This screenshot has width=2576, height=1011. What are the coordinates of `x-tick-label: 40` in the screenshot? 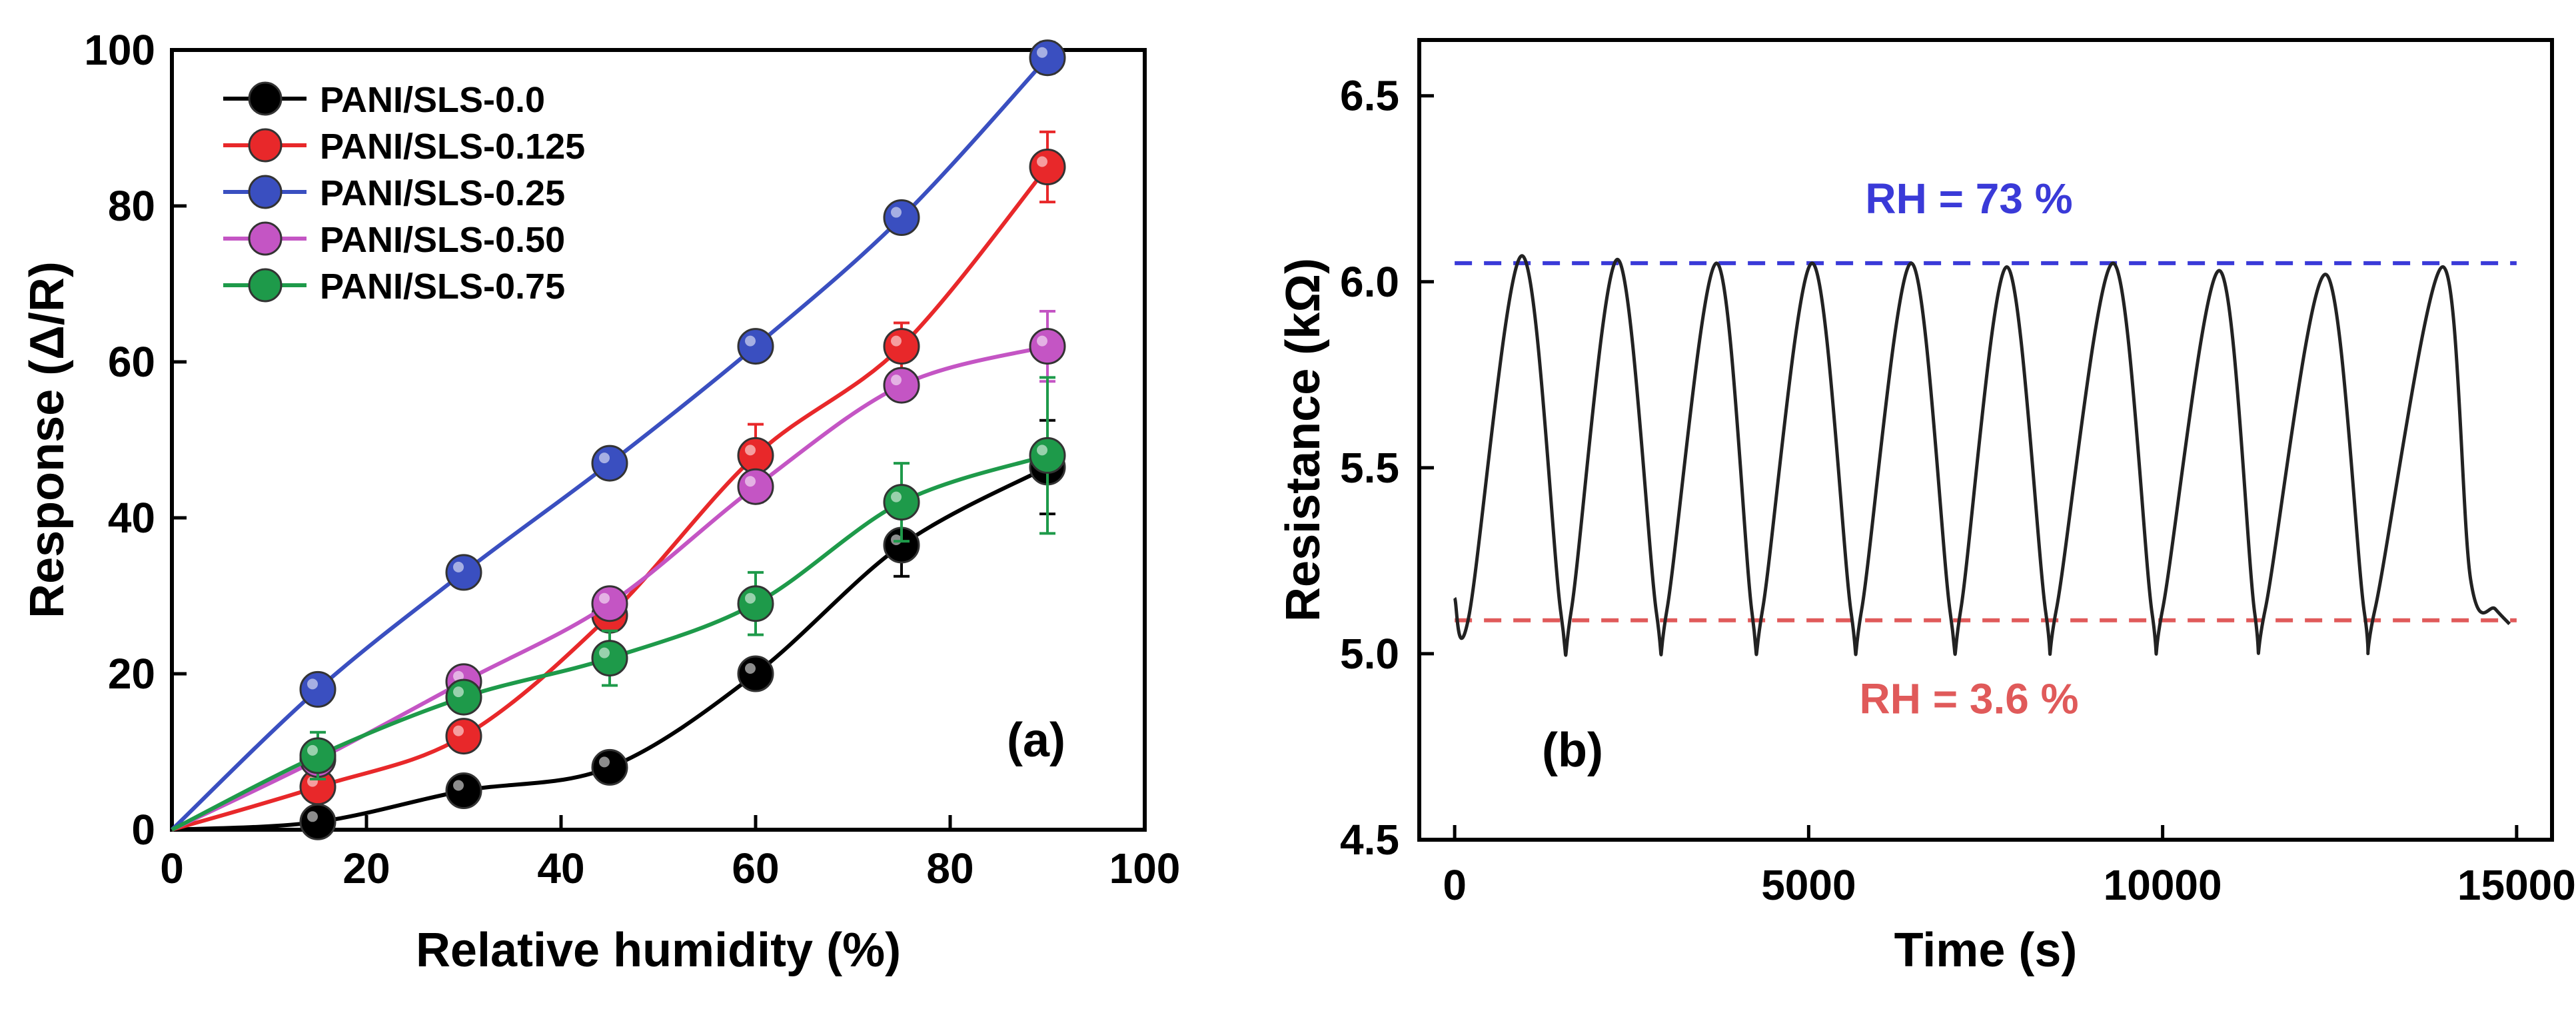 It's located at (561, 868).